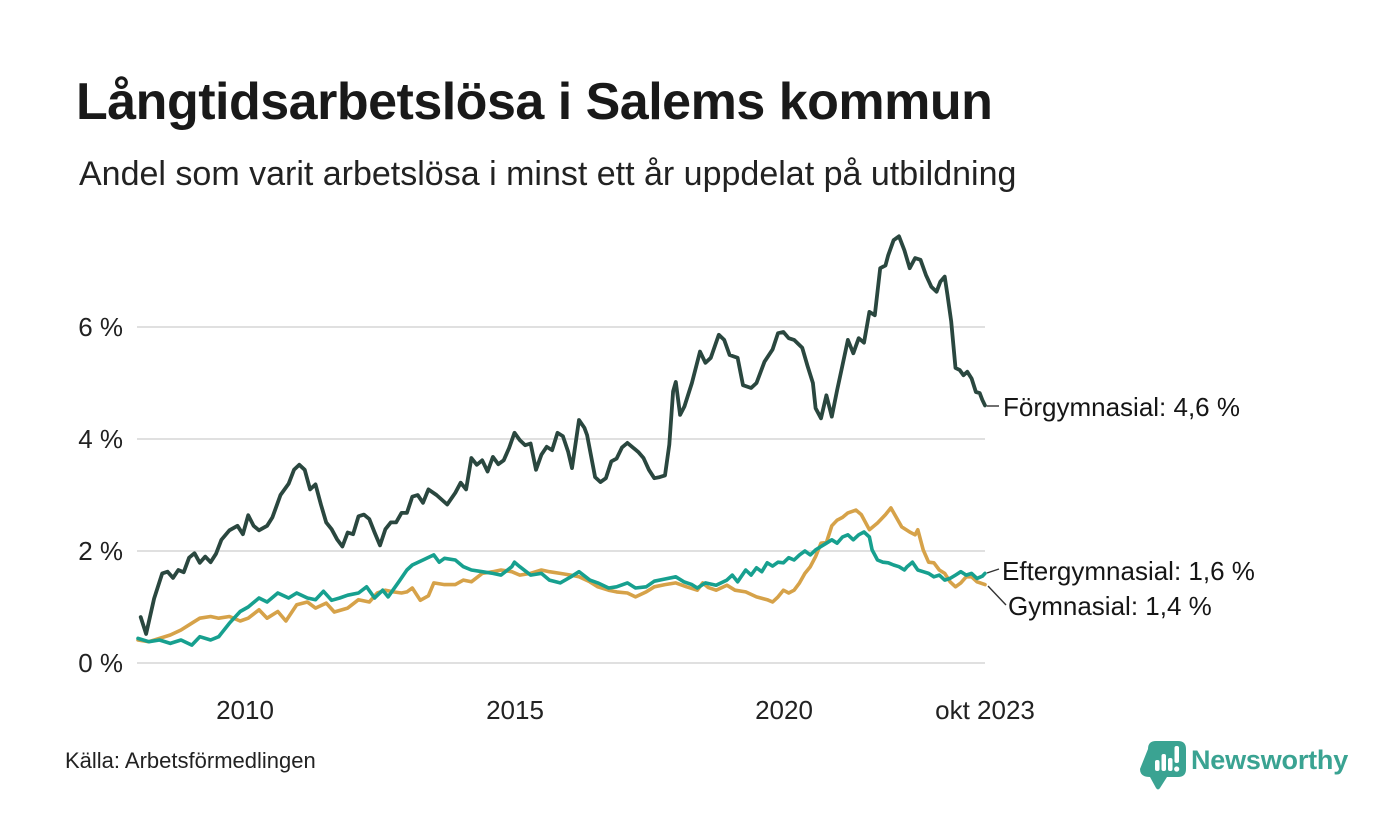 The width and height of the screenshot is (1400, 840). Describe the element at coordinates (784, 710) in the screenshot. I see `x-axis-tick-label-2020: 2020` at that location.